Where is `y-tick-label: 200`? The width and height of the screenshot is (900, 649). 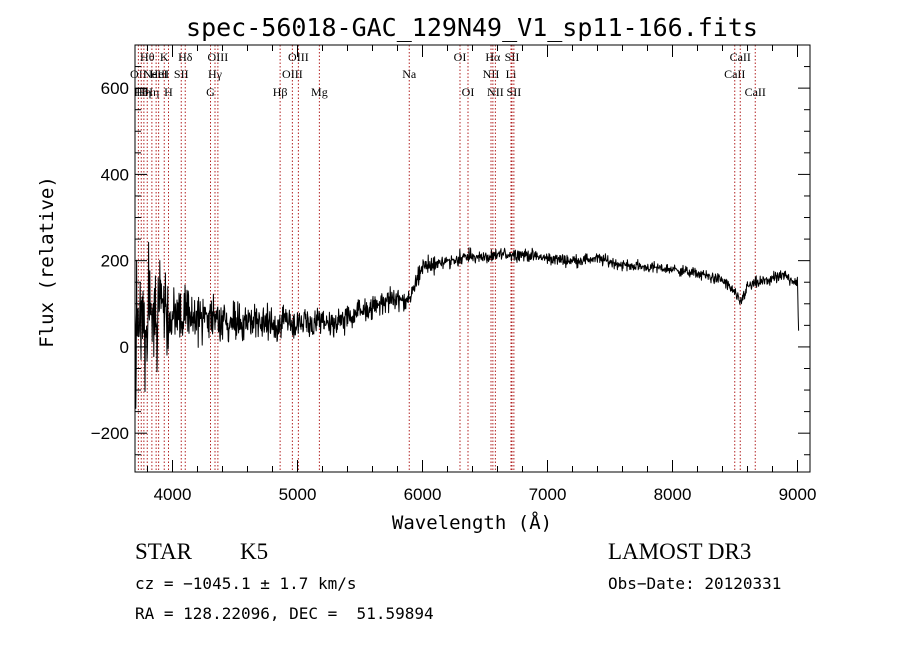
y-tick-label: 200 is located at coordinates (115, 261).